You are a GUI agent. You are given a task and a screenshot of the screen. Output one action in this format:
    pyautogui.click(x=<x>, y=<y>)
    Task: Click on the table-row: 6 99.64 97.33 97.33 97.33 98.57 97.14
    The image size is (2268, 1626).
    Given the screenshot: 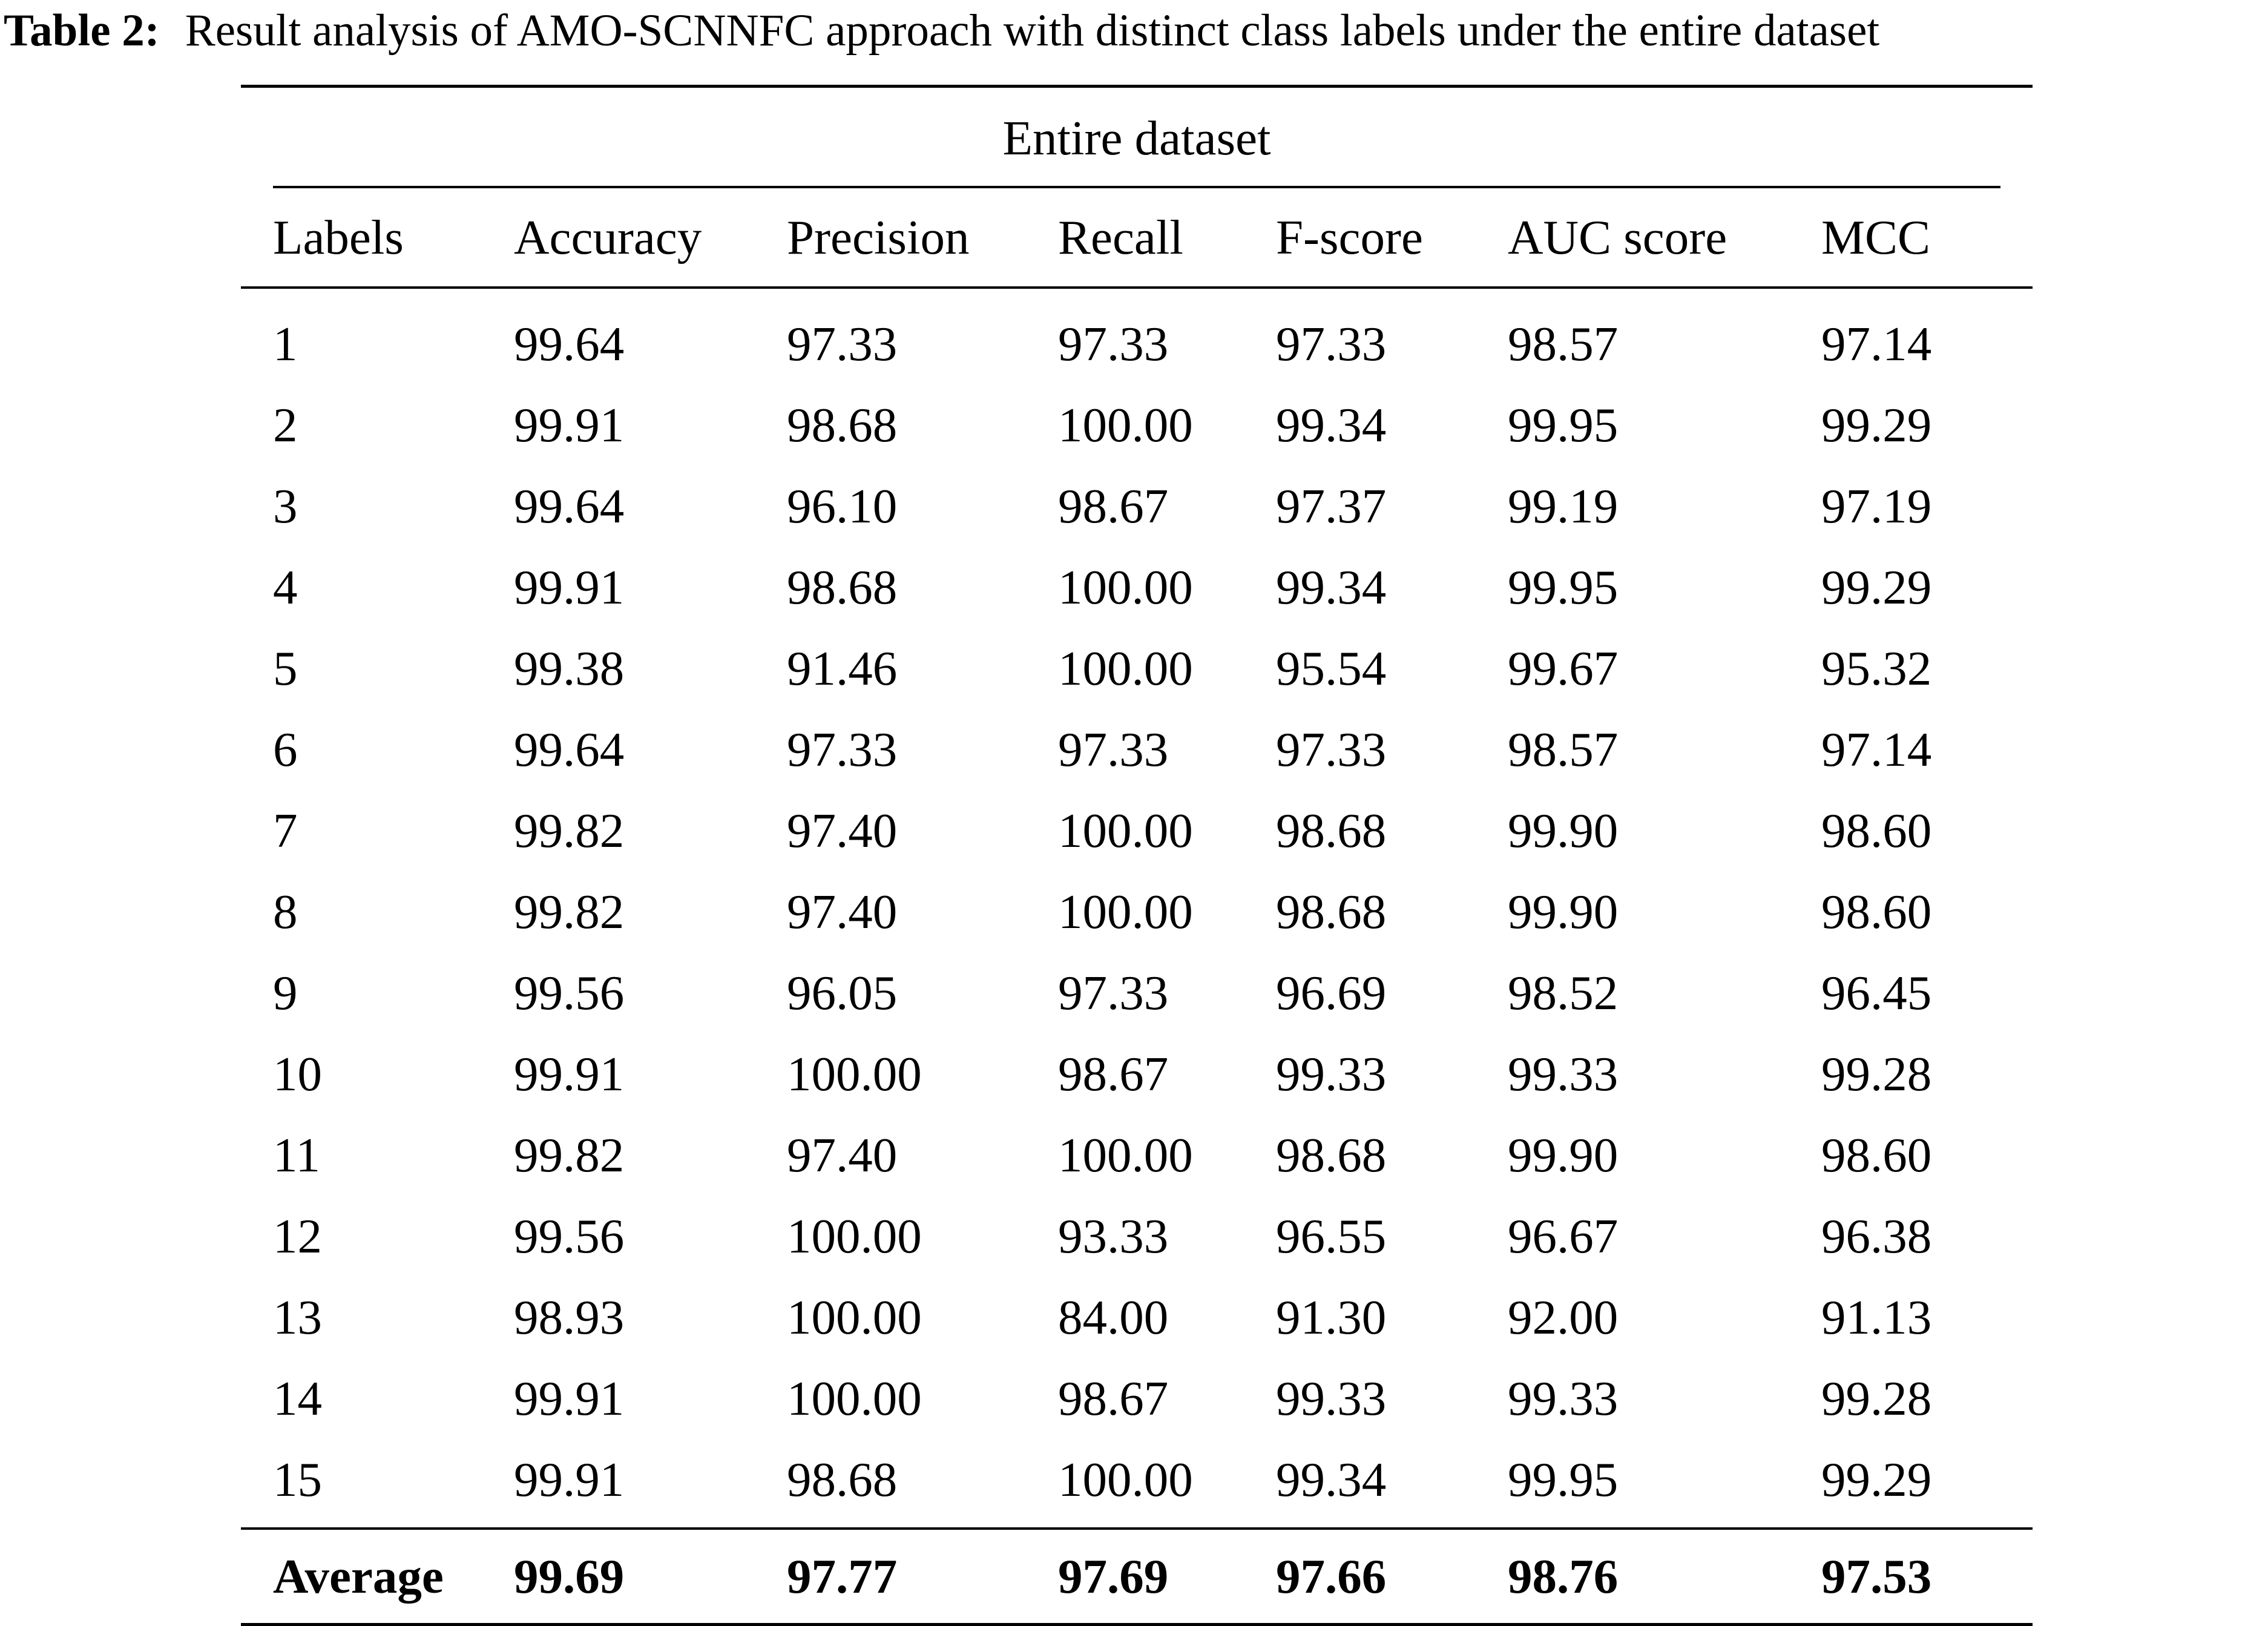 What is the action you would take?
    pyautogui.click(x=1137, y=749)
    